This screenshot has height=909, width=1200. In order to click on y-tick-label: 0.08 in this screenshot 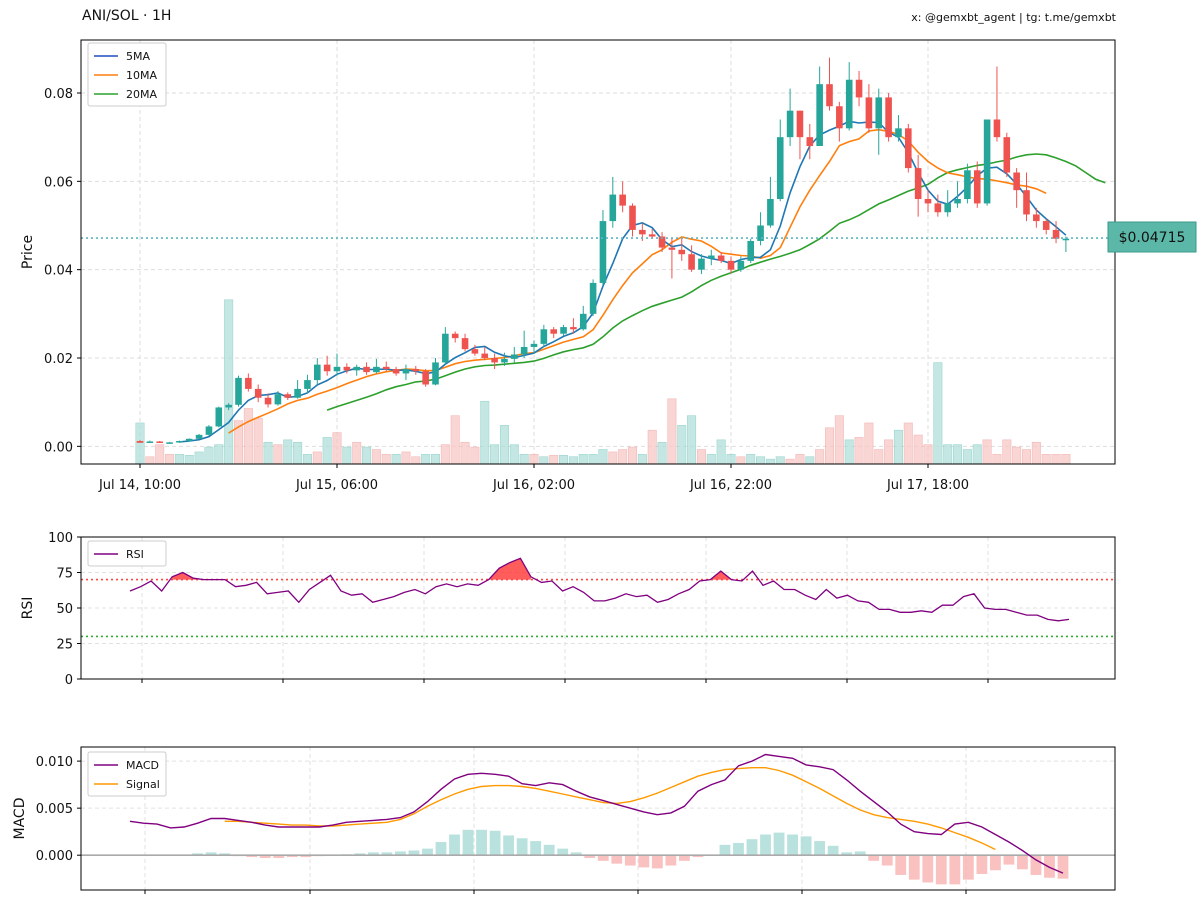, I will do `click(58, 94)`.